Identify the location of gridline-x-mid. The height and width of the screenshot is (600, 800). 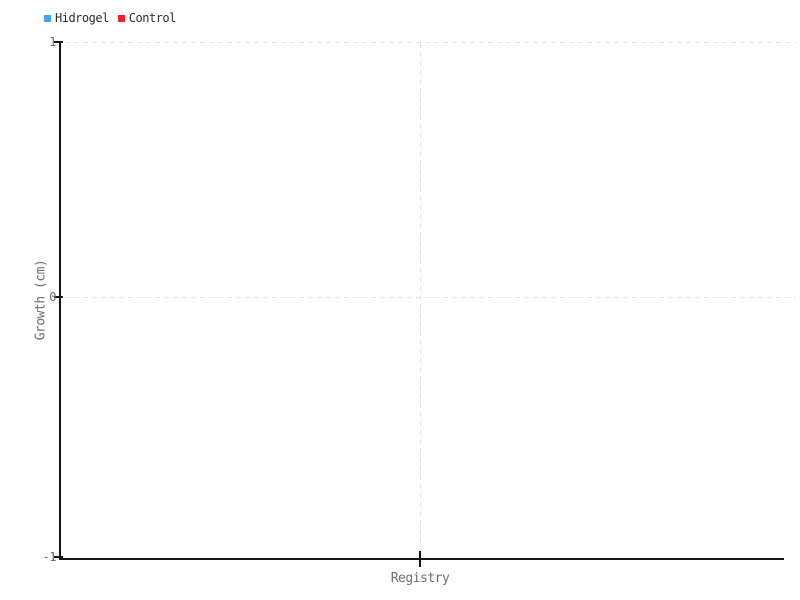
(420, 300).